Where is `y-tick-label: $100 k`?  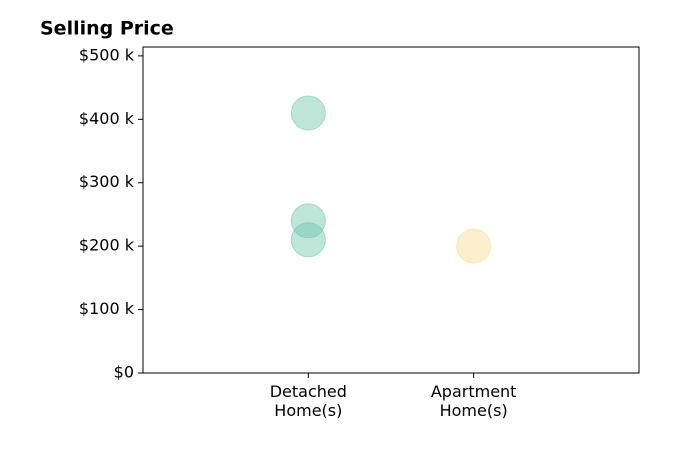
y-tick-label: $100 k is located at coordinates (107, 308).